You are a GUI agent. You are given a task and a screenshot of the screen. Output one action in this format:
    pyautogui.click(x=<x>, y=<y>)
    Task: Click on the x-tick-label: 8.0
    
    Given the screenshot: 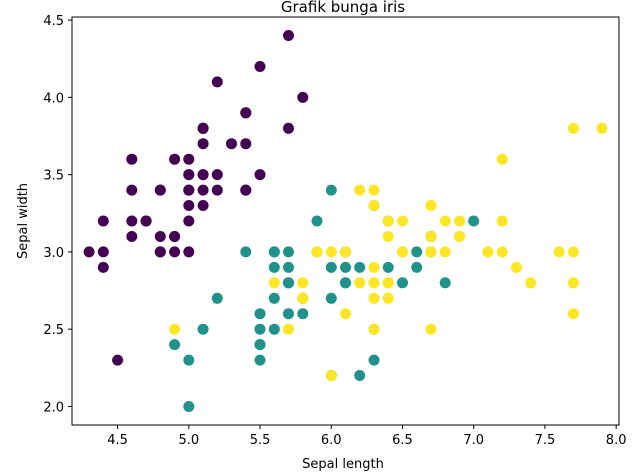 What is the action you would take?
    pyautogui.click(x=616, y=440)
    